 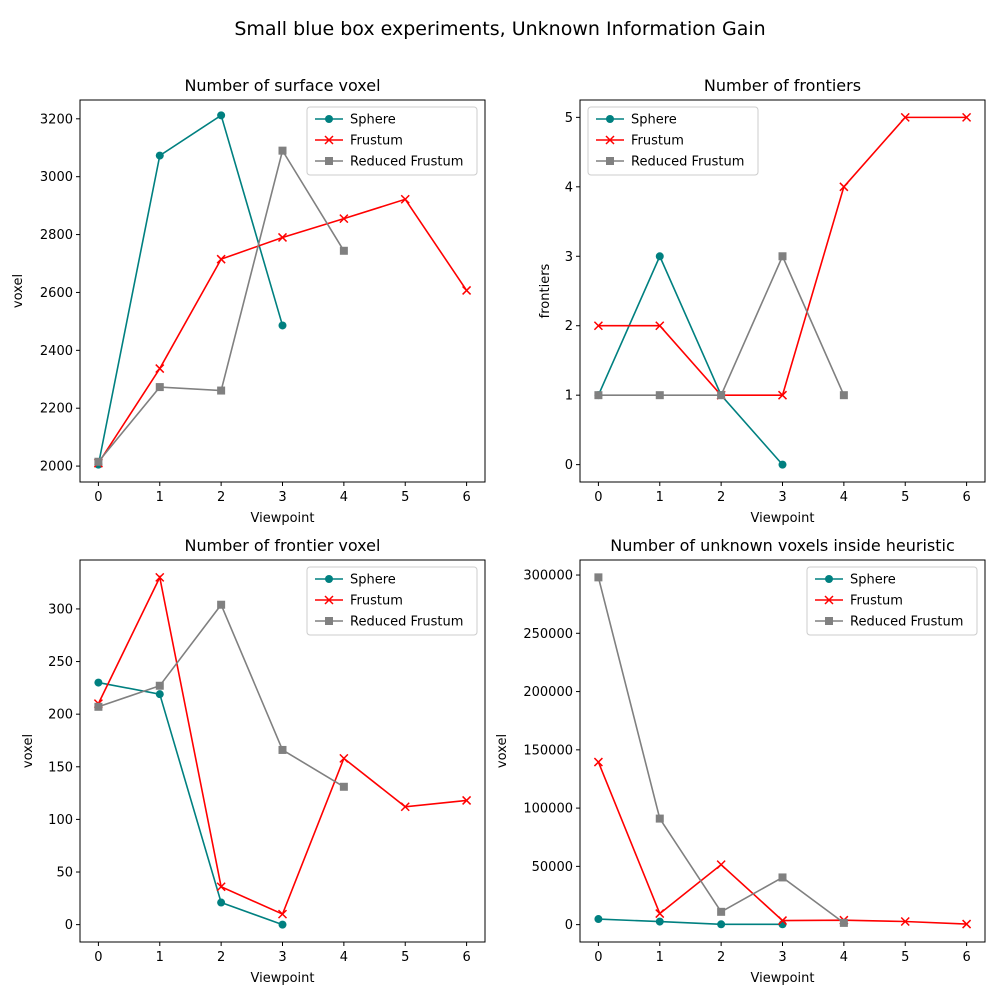 I want to click on y-tick-label: 2600, so click(x=56, y=293).